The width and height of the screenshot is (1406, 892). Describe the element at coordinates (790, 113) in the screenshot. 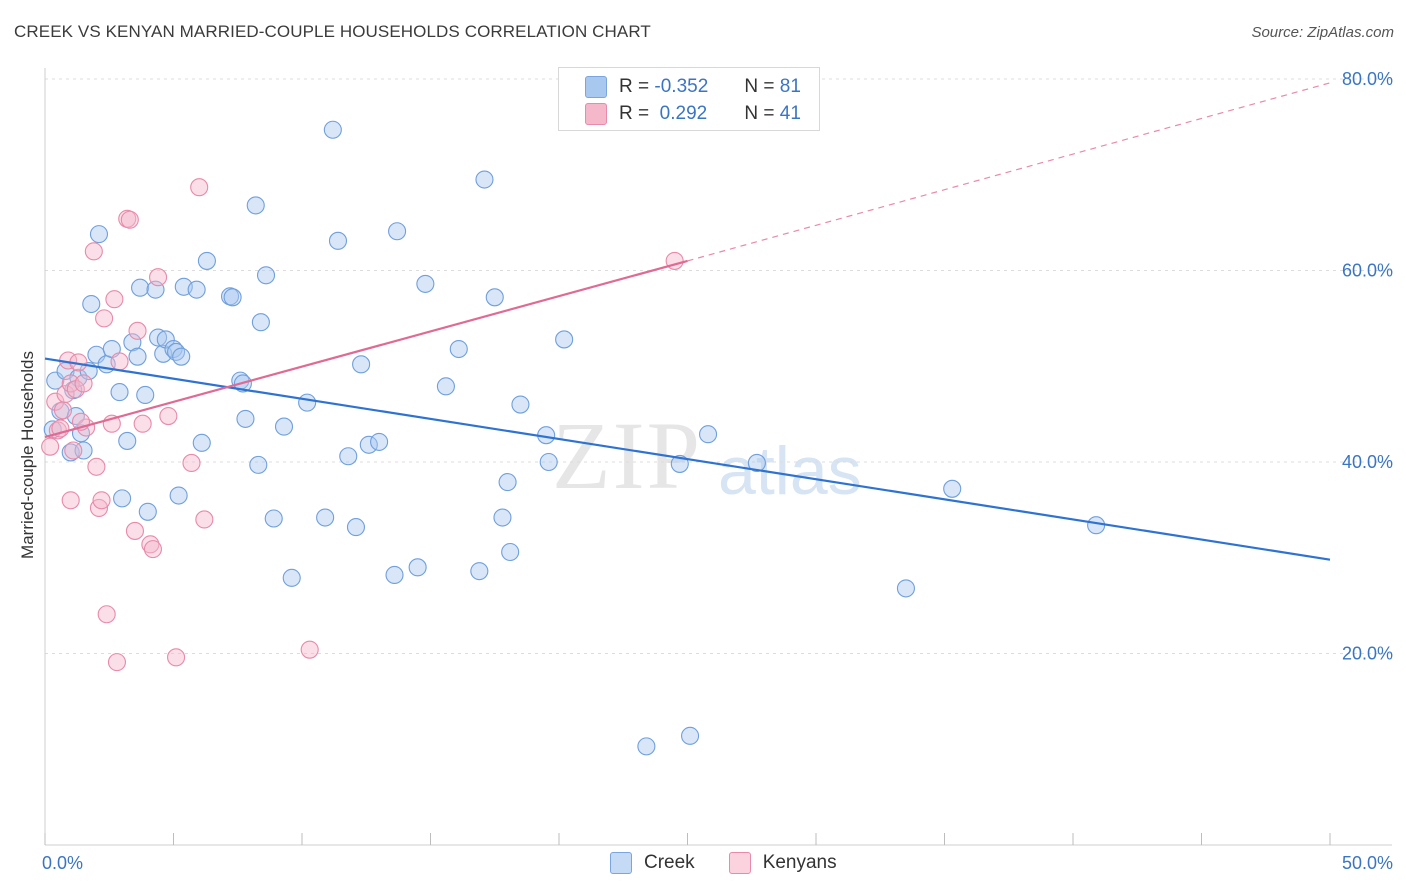

I see `n-value: 41` at that location.